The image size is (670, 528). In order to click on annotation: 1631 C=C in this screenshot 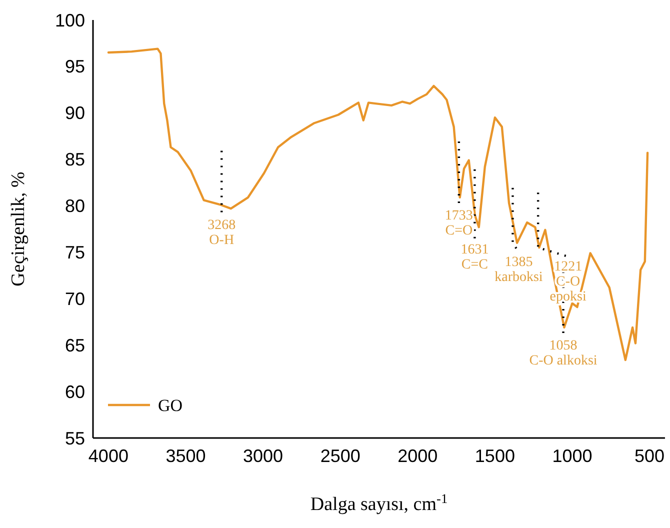, I will do `click(474, 257)`.